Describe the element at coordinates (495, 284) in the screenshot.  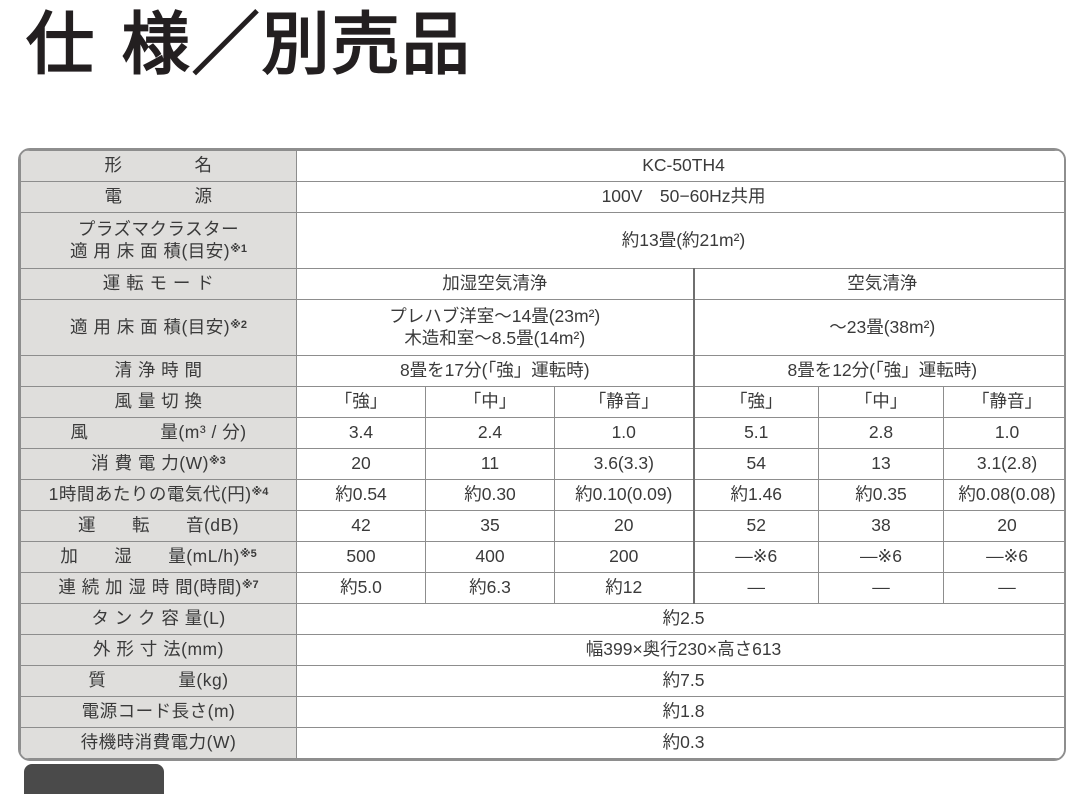
I see `row-value-operation-mode-humidify: 加湿空気清浄` at that location.